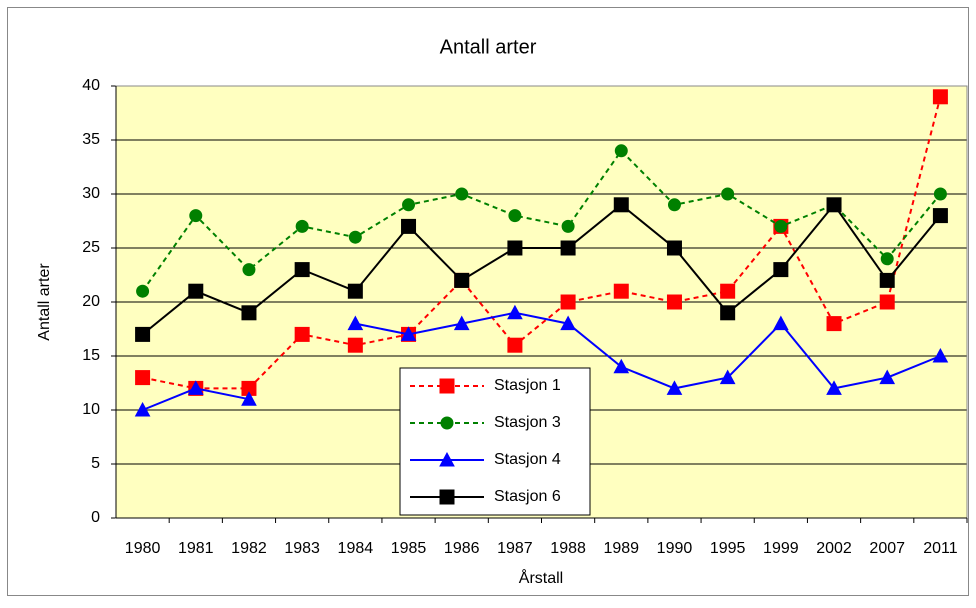  What do you see at coordinates (44, 302) in the screenshot?
I see `y-axis-label: Antall arter` at bounding box center [44, 302].